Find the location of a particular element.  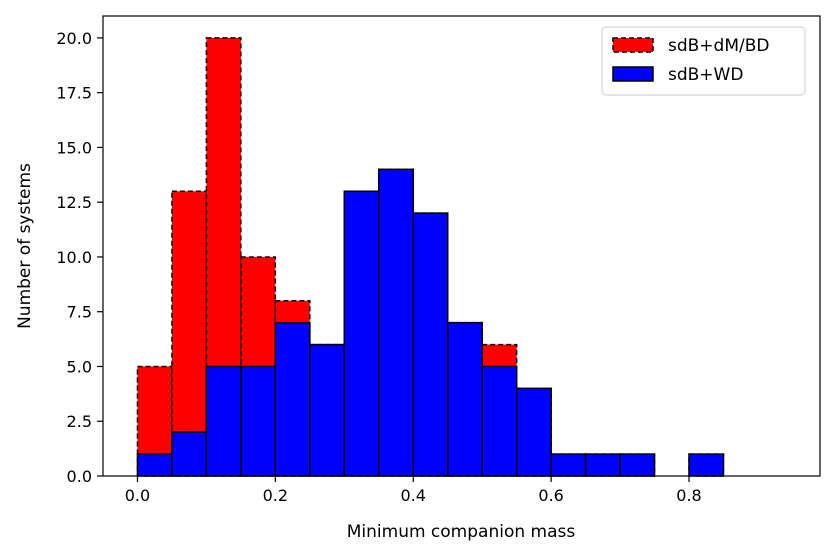

x-tick-label: 0.0 is located at coordinates (137, 495).